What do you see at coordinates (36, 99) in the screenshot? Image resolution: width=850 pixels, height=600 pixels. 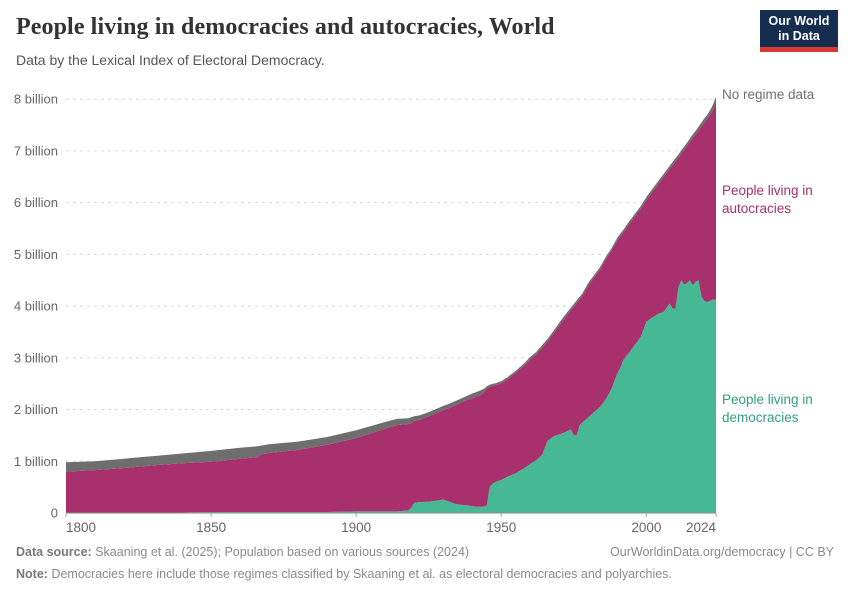 I see `y-tick-label-8: 8 billion` at bounding box center [36, 99].